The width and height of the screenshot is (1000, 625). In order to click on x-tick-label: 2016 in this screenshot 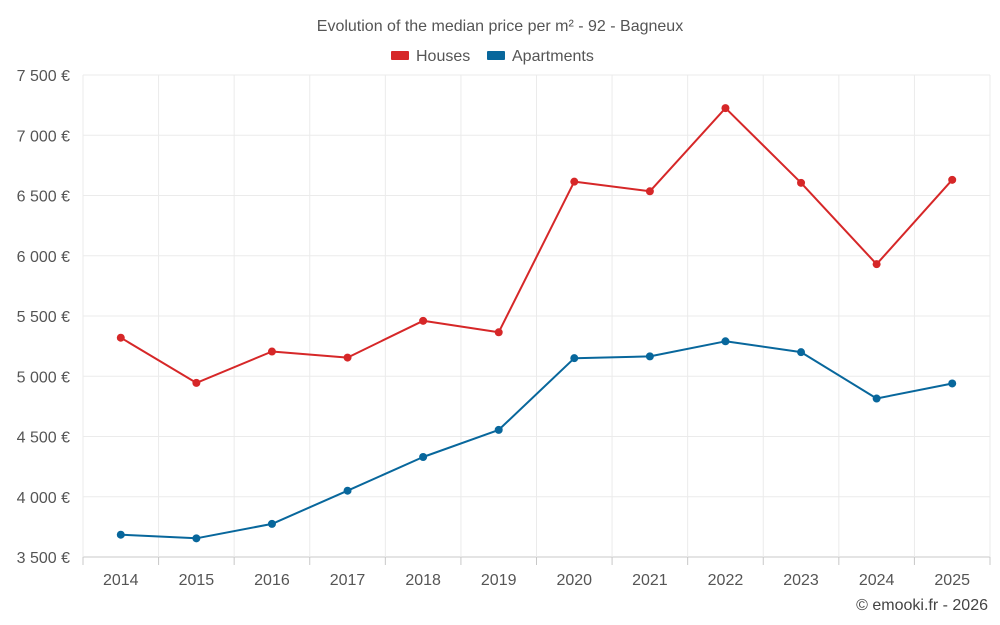, I will do `click(272, 580)`.